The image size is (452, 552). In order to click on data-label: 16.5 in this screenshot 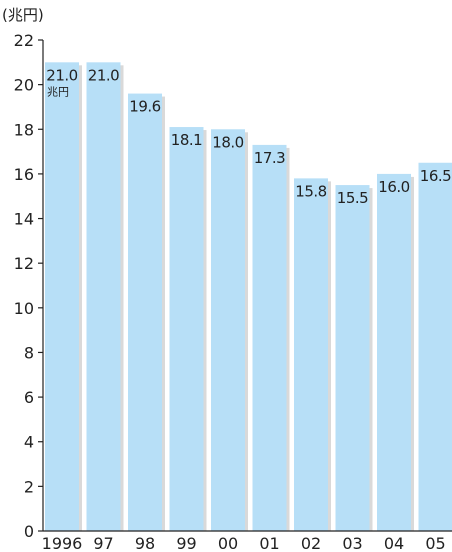, I will do `click(435, 176)`.